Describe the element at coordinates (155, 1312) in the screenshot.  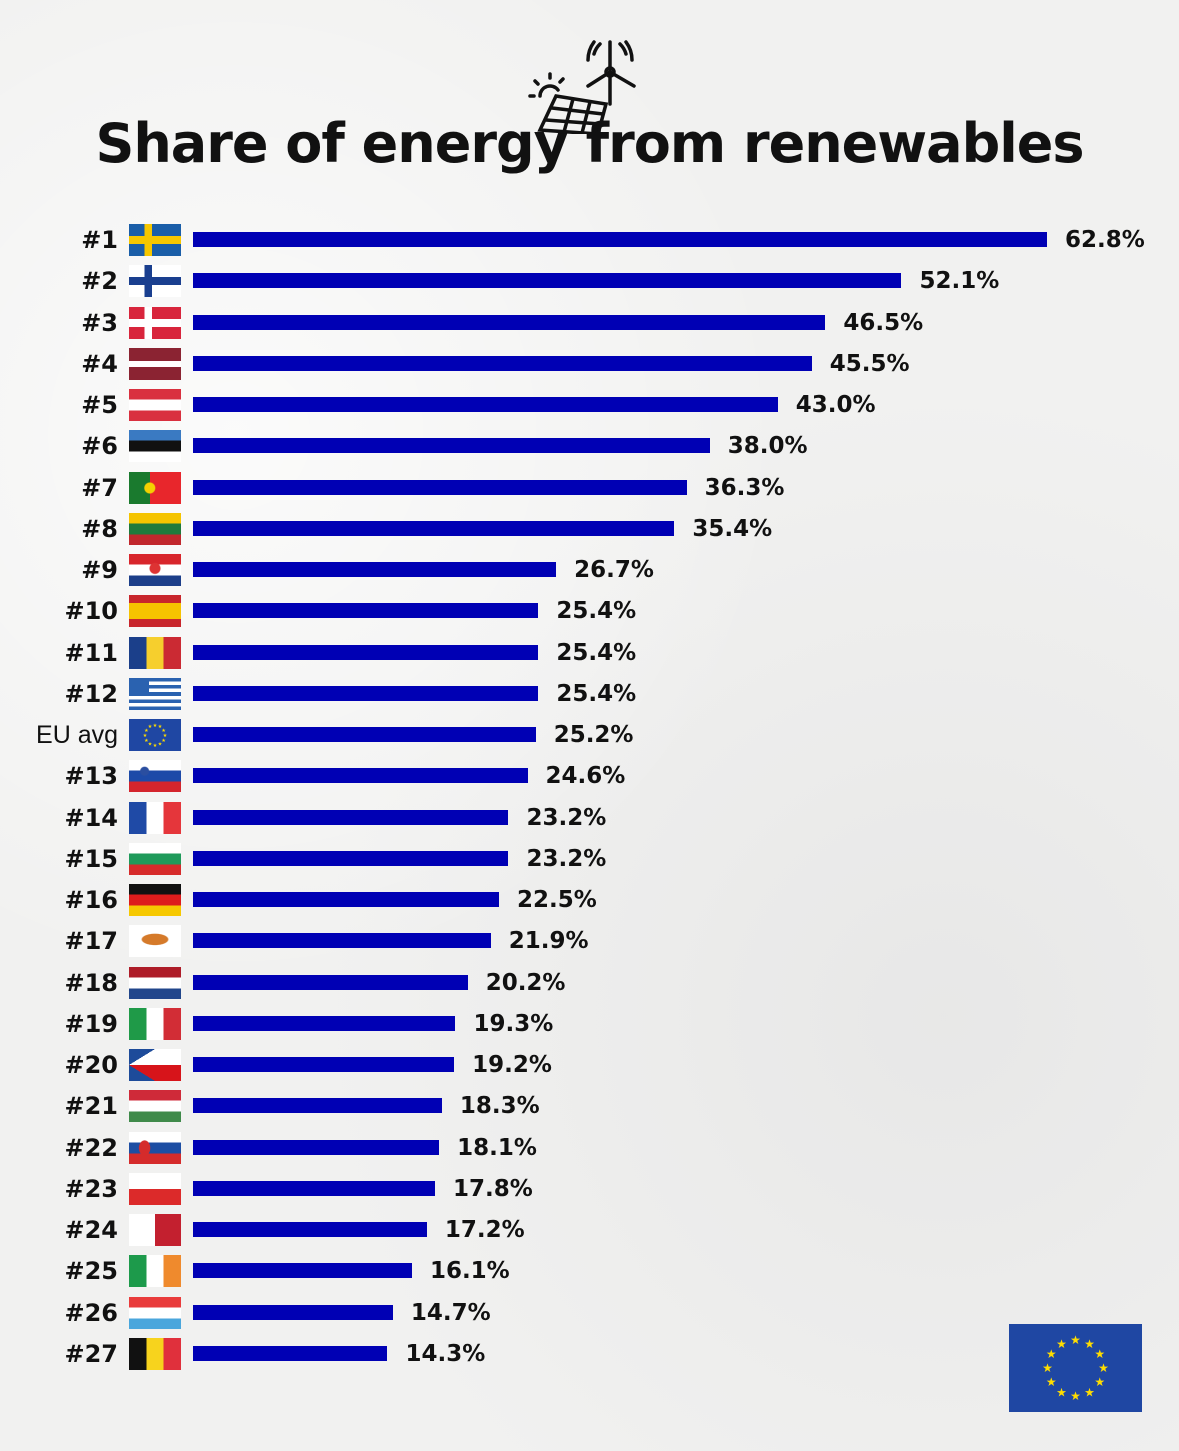
I see `flag-lu-icon` at that location.